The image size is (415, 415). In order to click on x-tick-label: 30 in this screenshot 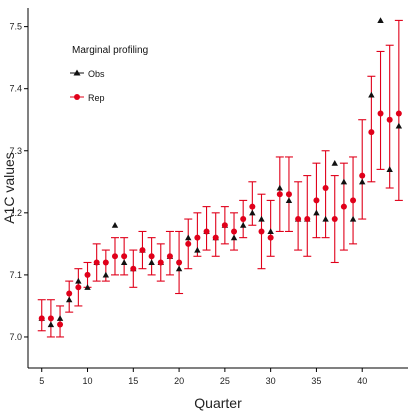, I will do `click(271, 381)`.